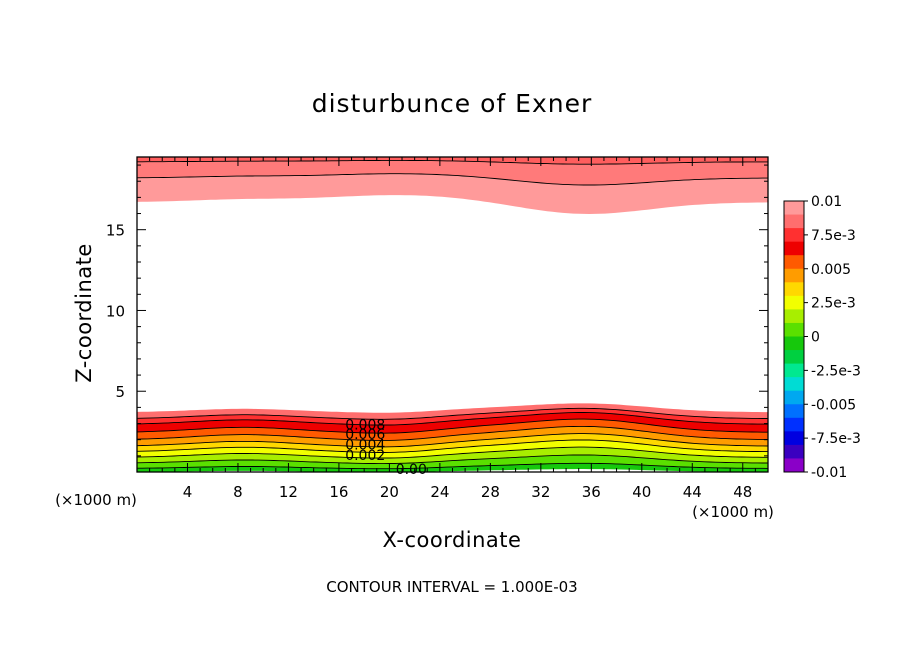  I want to click on y-tick-label: 10, so click(115, 311).